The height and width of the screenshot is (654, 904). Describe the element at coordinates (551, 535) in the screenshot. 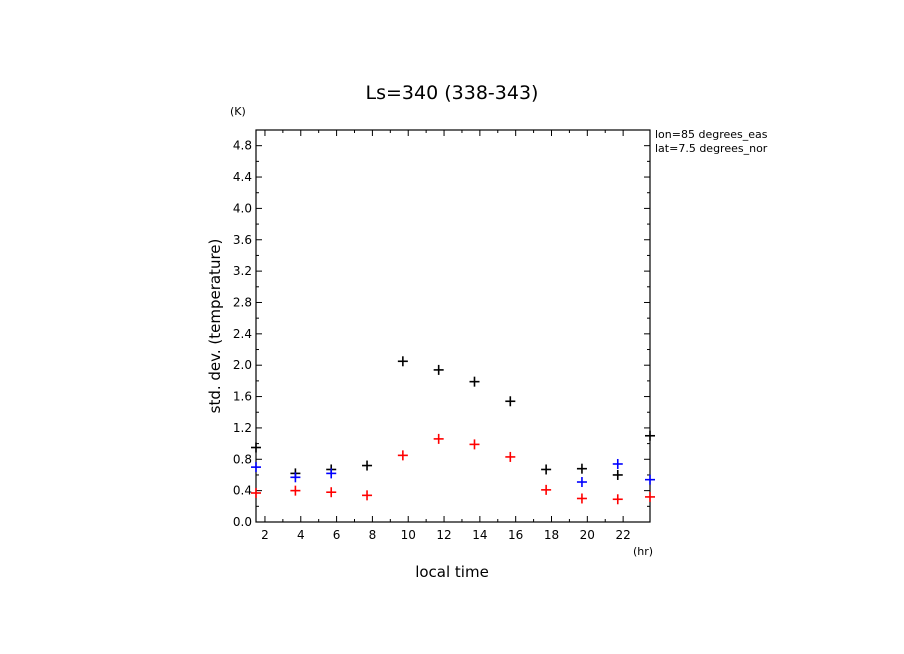

I see `x-tick-label: 18` at that location.